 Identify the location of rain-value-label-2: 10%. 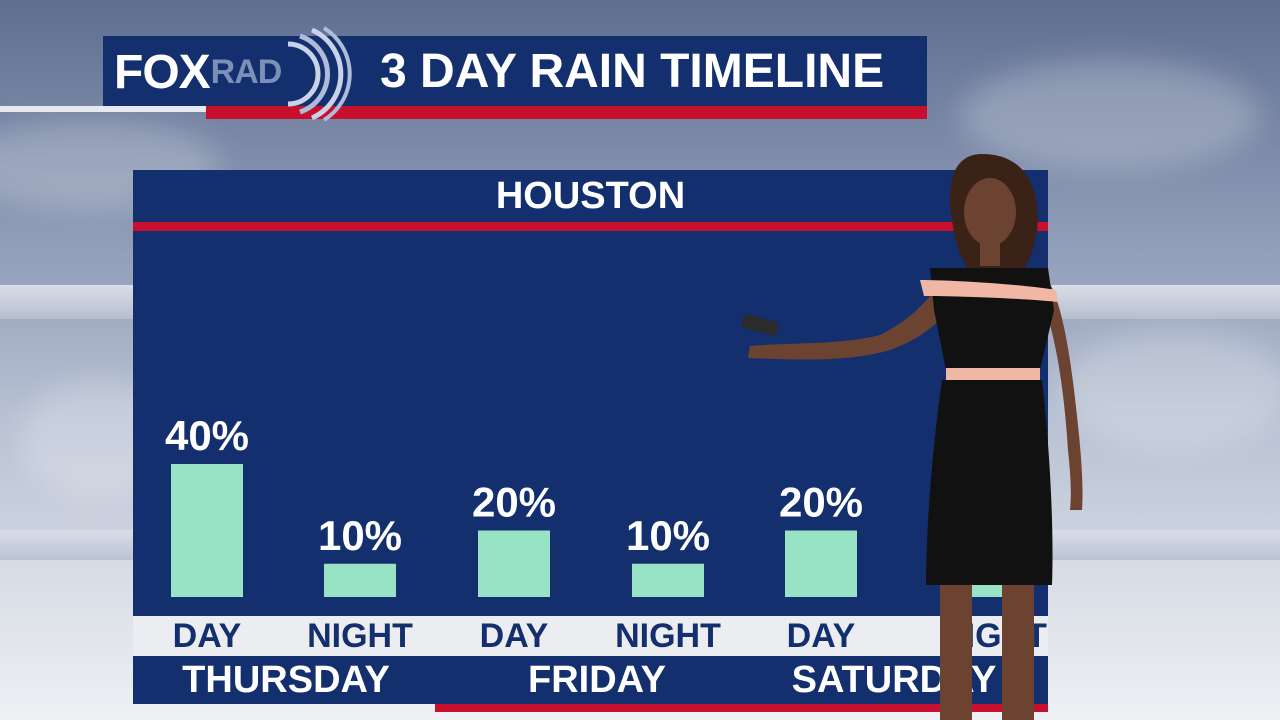
(360, 535).